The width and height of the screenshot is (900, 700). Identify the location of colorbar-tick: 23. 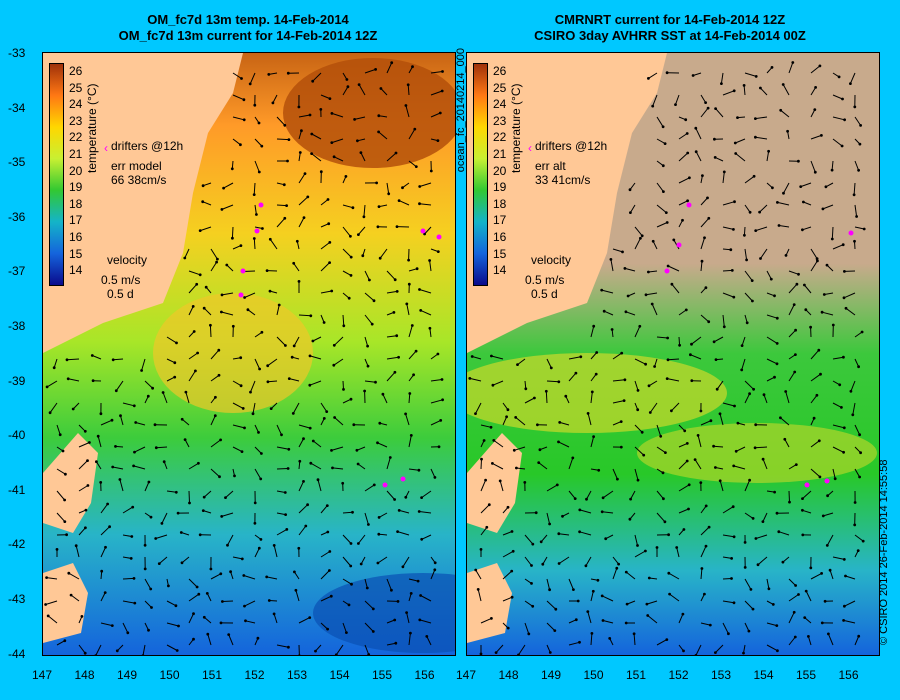
(76, 120).